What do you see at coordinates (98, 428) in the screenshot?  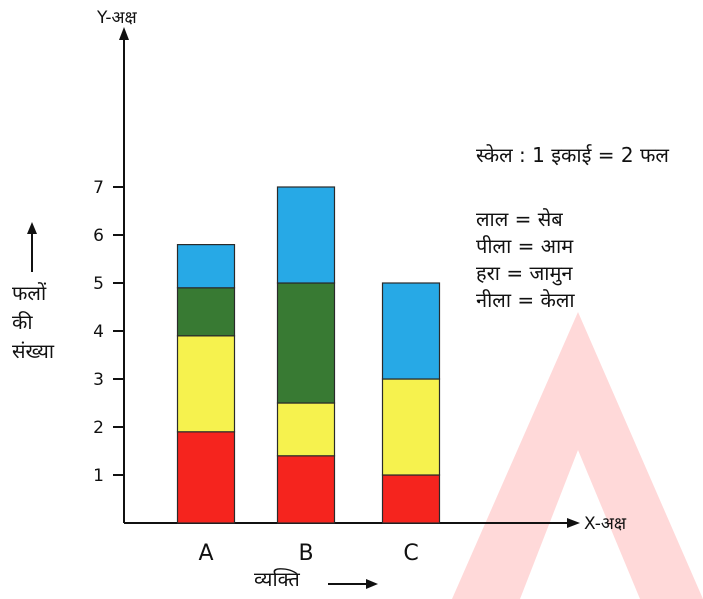 I see `y-tick-label: 2` at bounding box center [98, 428].